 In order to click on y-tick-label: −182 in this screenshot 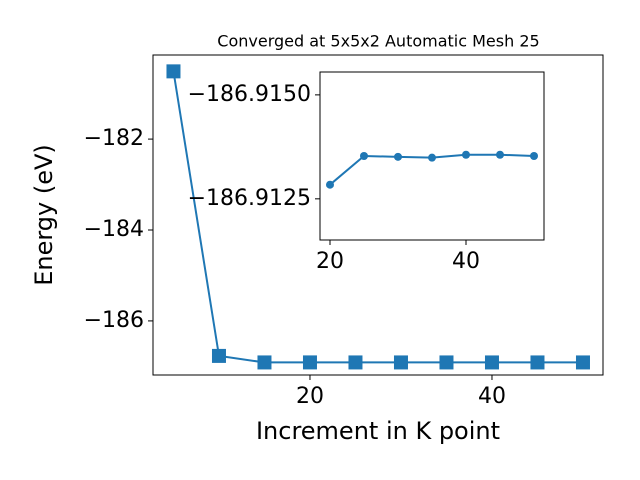, I will do `click(114, 138)`.